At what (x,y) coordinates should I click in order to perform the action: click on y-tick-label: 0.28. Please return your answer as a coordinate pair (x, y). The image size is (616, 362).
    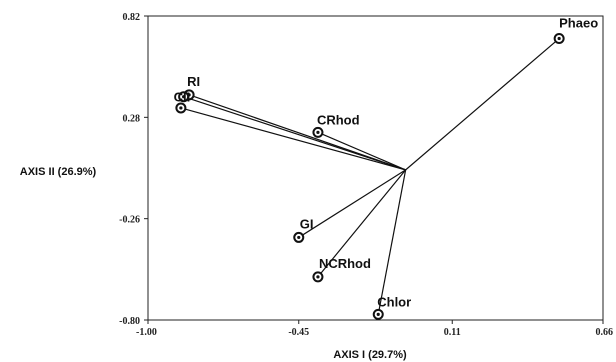
    Looking at the image, I should click on (132, 118).